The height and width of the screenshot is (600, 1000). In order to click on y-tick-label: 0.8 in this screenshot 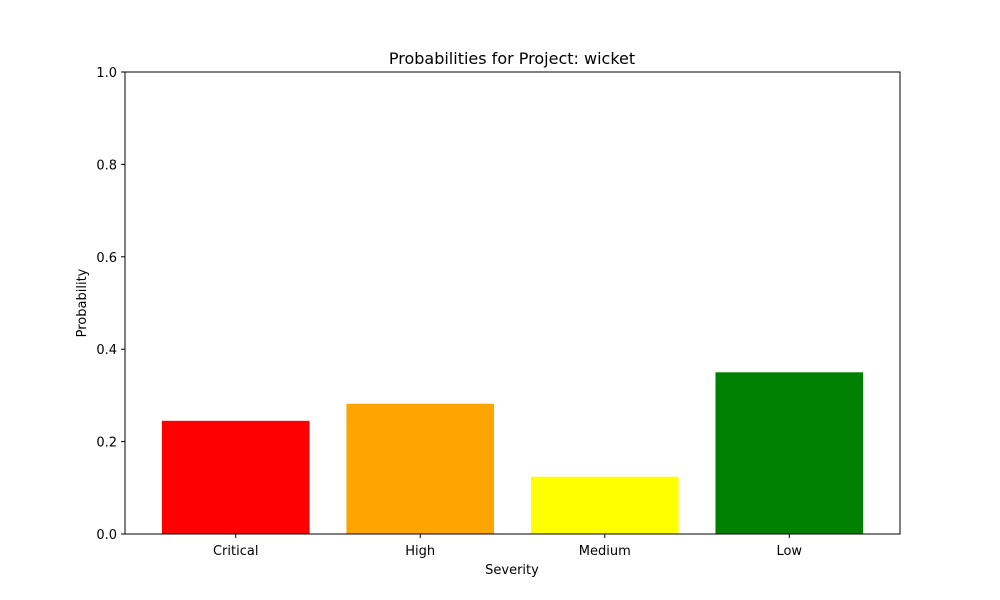, I will do `click(106, 165)`.